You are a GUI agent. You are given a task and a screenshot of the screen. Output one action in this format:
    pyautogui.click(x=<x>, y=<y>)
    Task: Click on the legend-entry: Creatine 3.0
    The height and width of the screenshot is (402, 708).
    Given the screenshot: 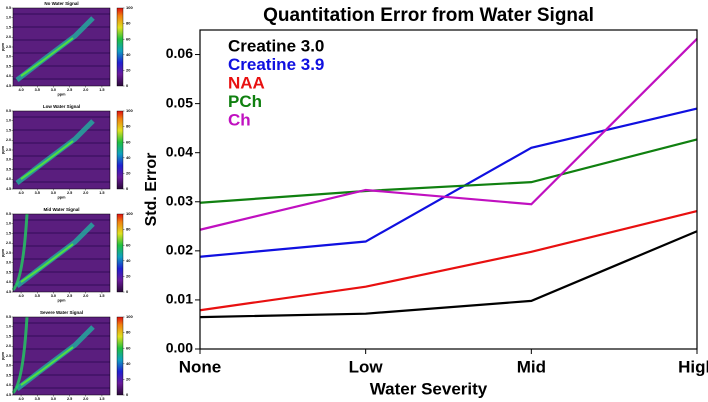 What is the action you would take?
    pyautogui.click(x=276, y=45)
    